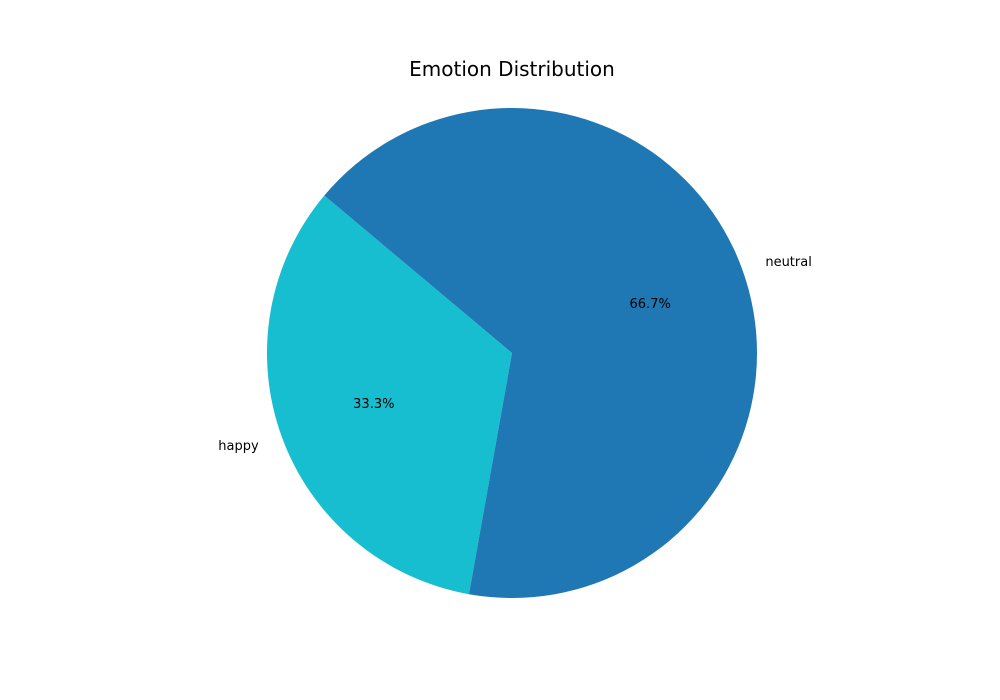  I want to click on chart-title: Emotion Distribution, so click(512, 69).